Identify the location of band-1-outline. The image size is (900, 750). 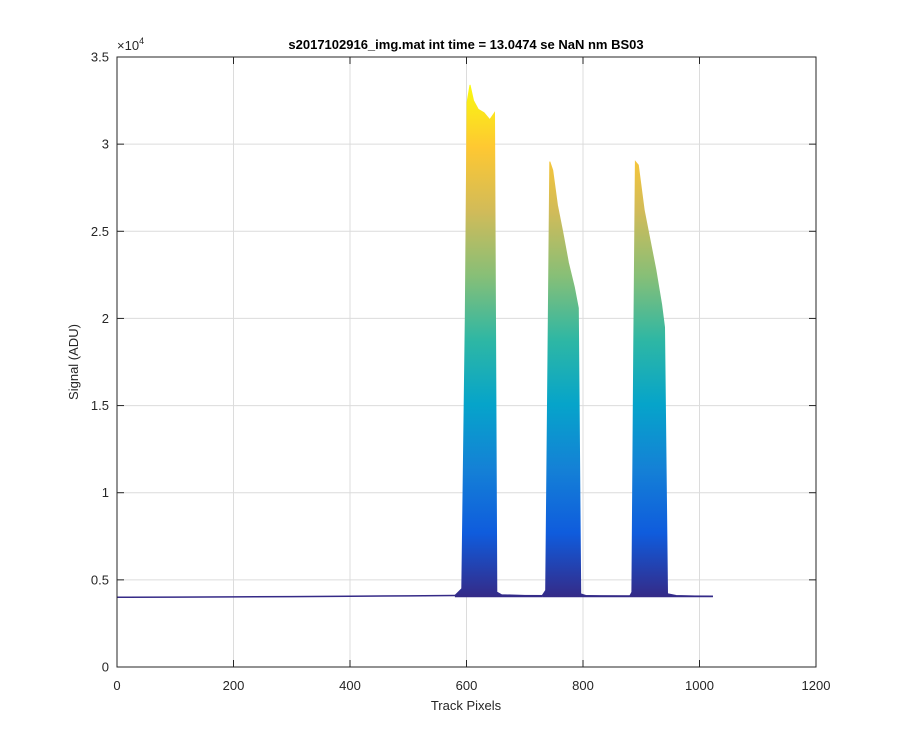
(498, 340).